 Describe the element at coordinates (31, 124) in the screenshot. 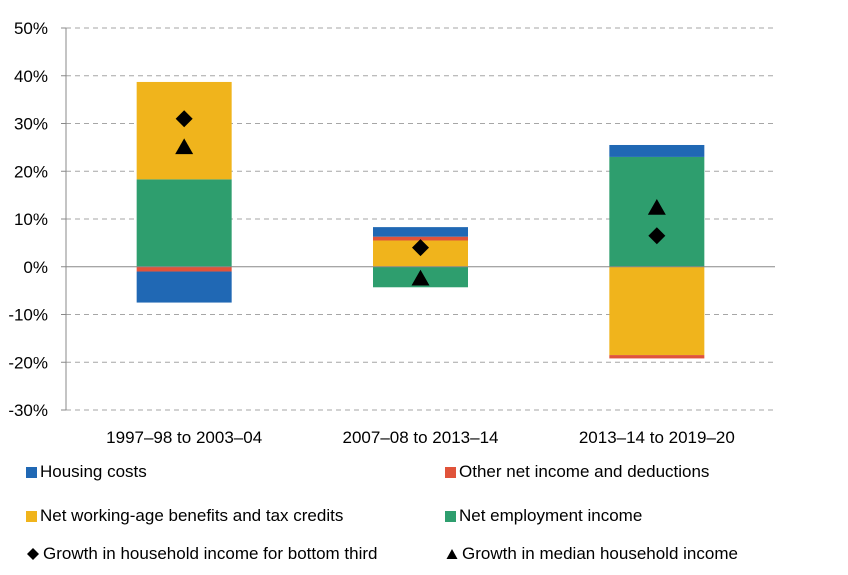

I see `y-tick-label: 30%` at that location.